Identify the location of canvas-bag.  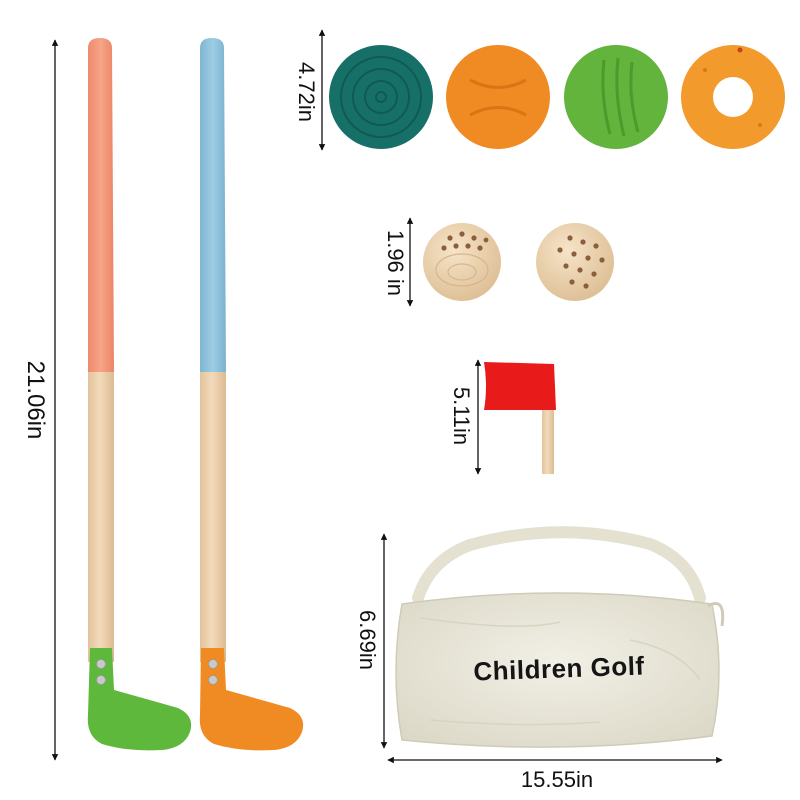
(560, 637).